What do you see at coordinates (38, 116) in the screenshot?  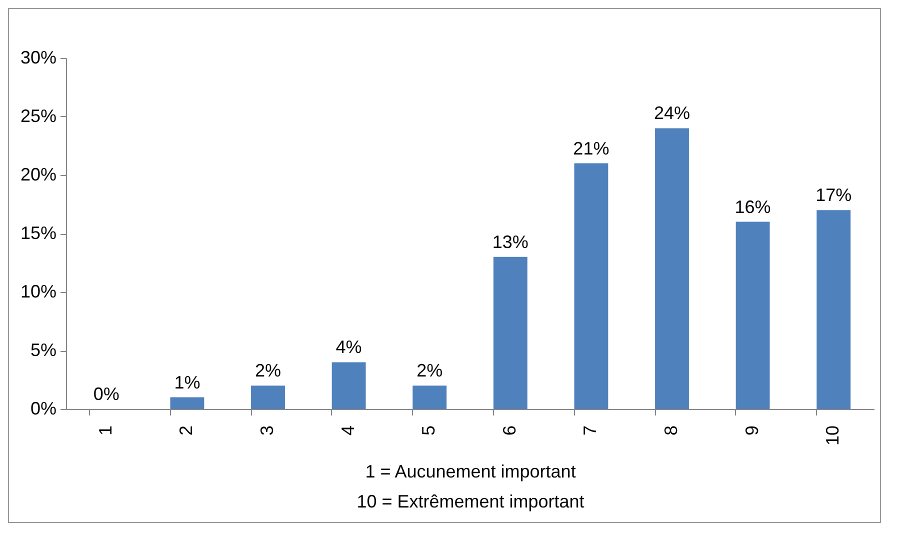 I see `y-tick-label: 25%` at bounding box center [38, 116].